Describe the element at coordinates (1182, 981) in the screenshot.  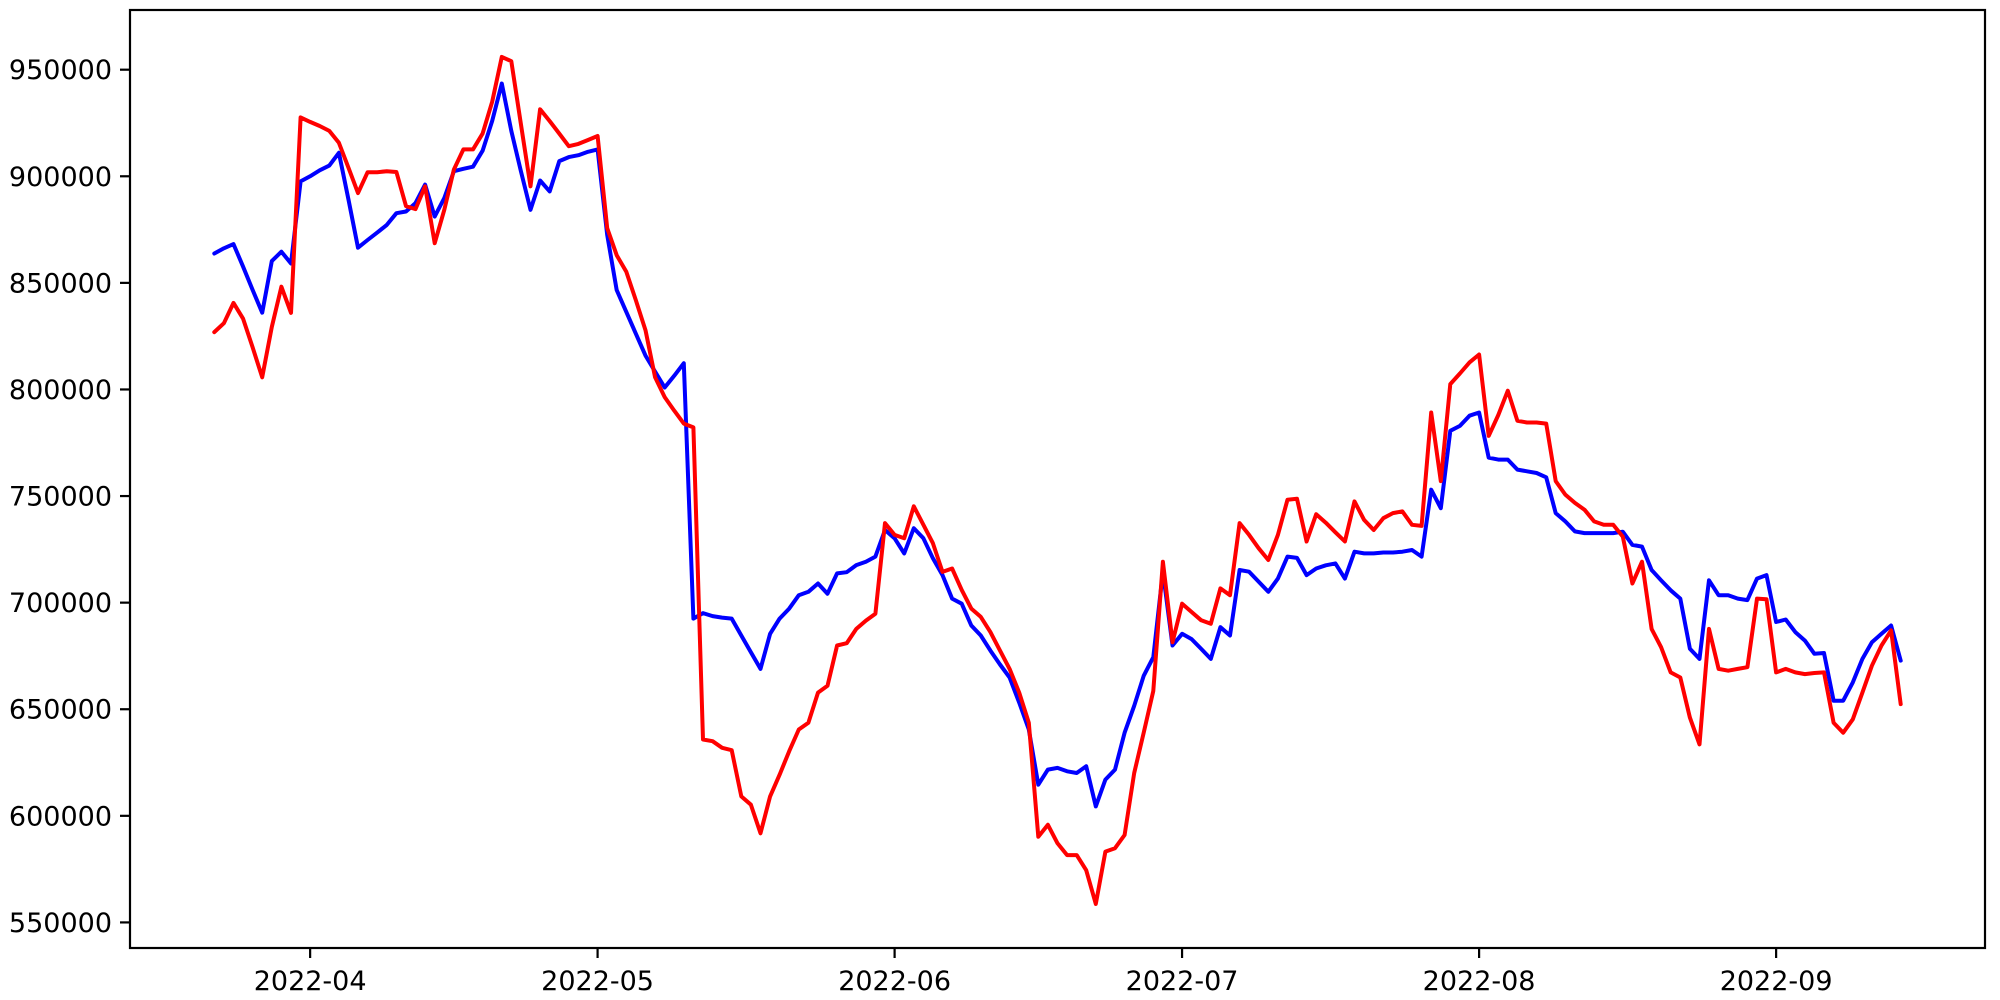
I see `x-tick-label: 2022-07` at that location.